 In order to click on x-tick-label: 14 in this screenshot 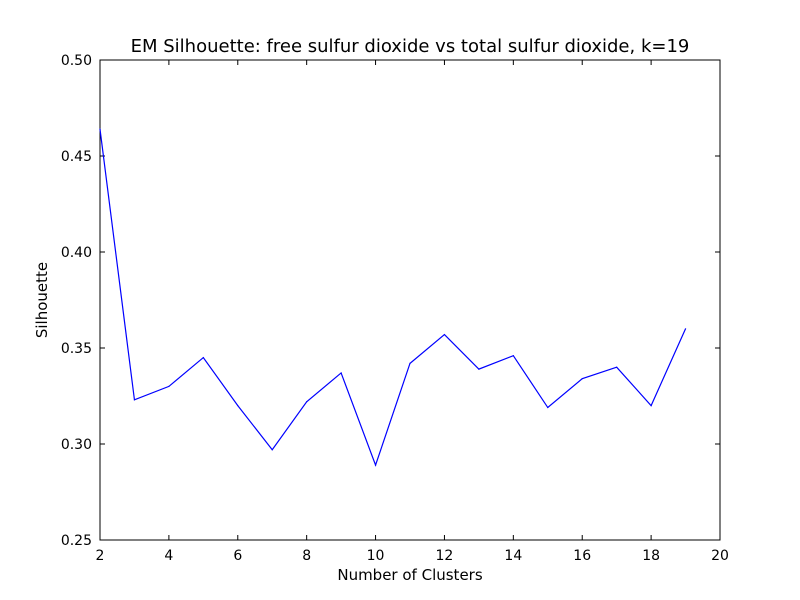, I will do `click(513, 556)`.